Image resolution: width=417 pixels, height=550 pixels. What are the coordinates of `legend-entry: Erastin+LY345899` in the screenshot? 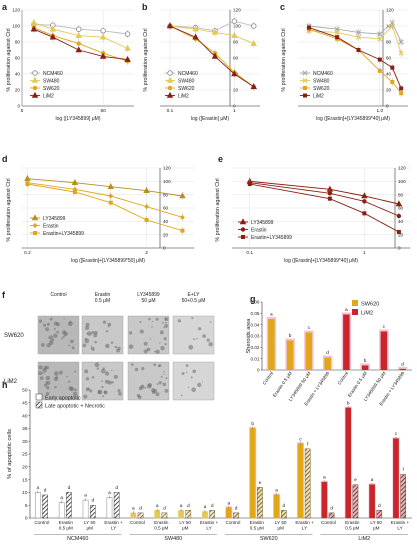 It's located at (63, 234).